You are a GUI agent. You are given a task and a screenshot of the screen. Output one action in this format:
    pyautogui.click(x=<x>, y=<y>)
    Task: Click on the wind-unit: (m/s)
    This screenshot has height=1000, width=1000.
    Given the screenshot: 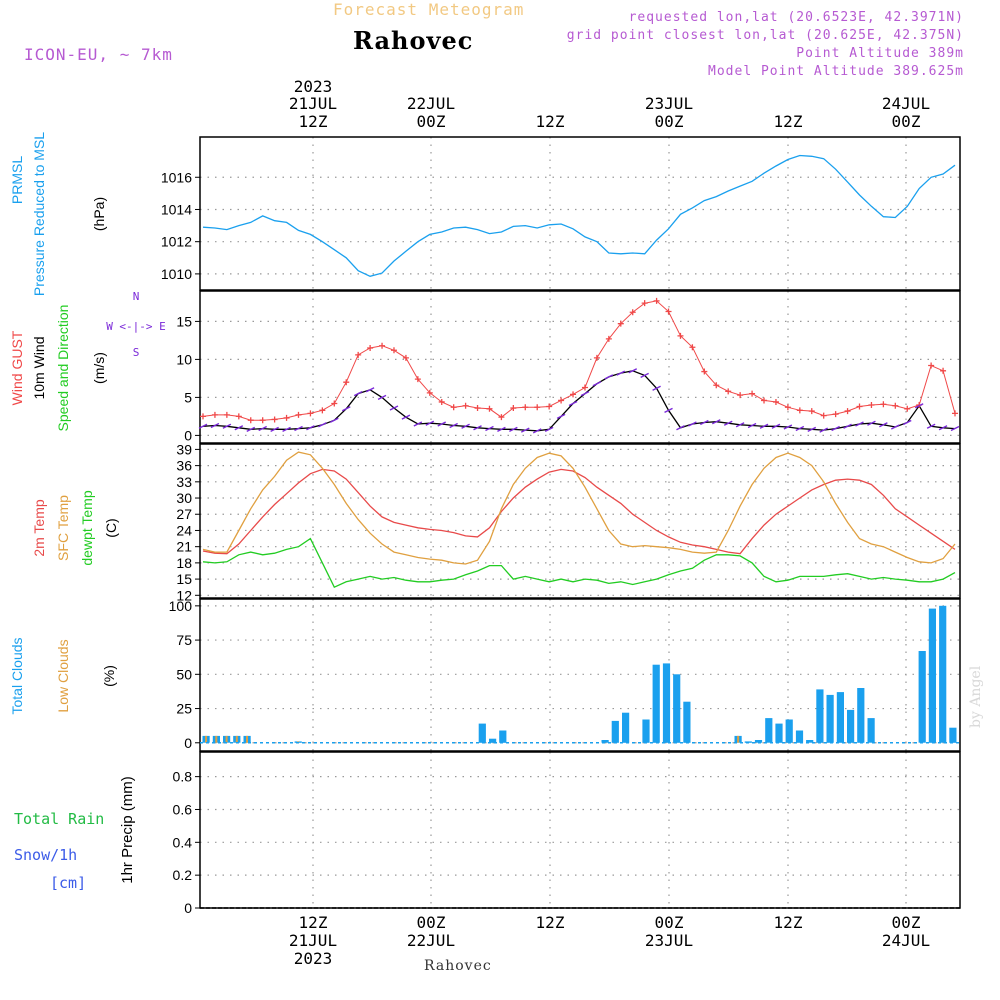 What is the action you would take?
    pyautogui.click(x=99, y=368)
    